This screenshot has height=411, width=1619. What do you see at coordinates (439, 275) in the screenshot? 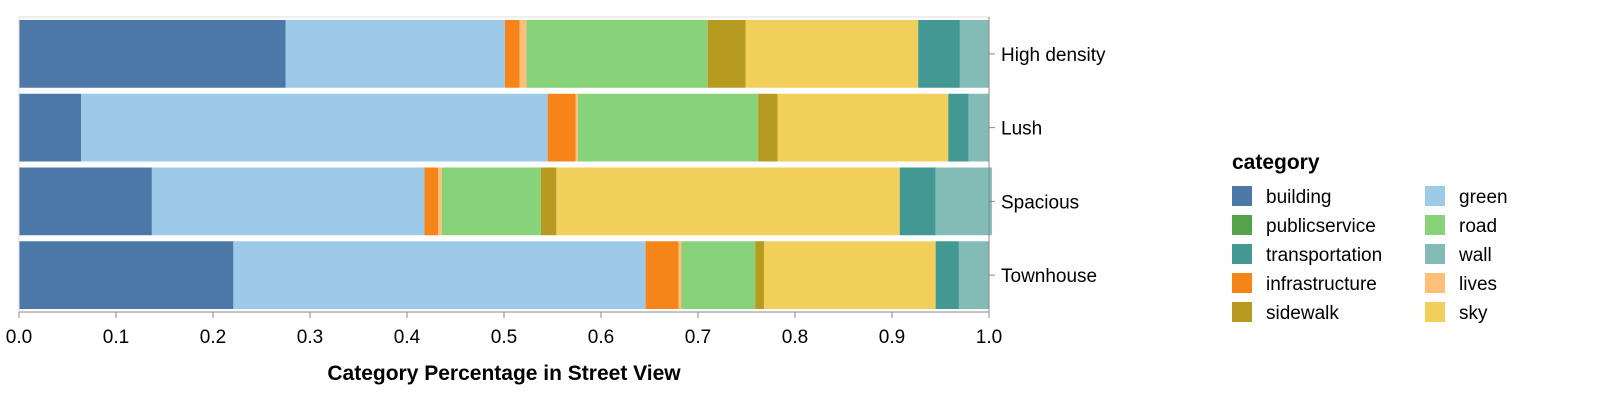
I see `bar-green-townhouse` at bounding box center [439, 275].